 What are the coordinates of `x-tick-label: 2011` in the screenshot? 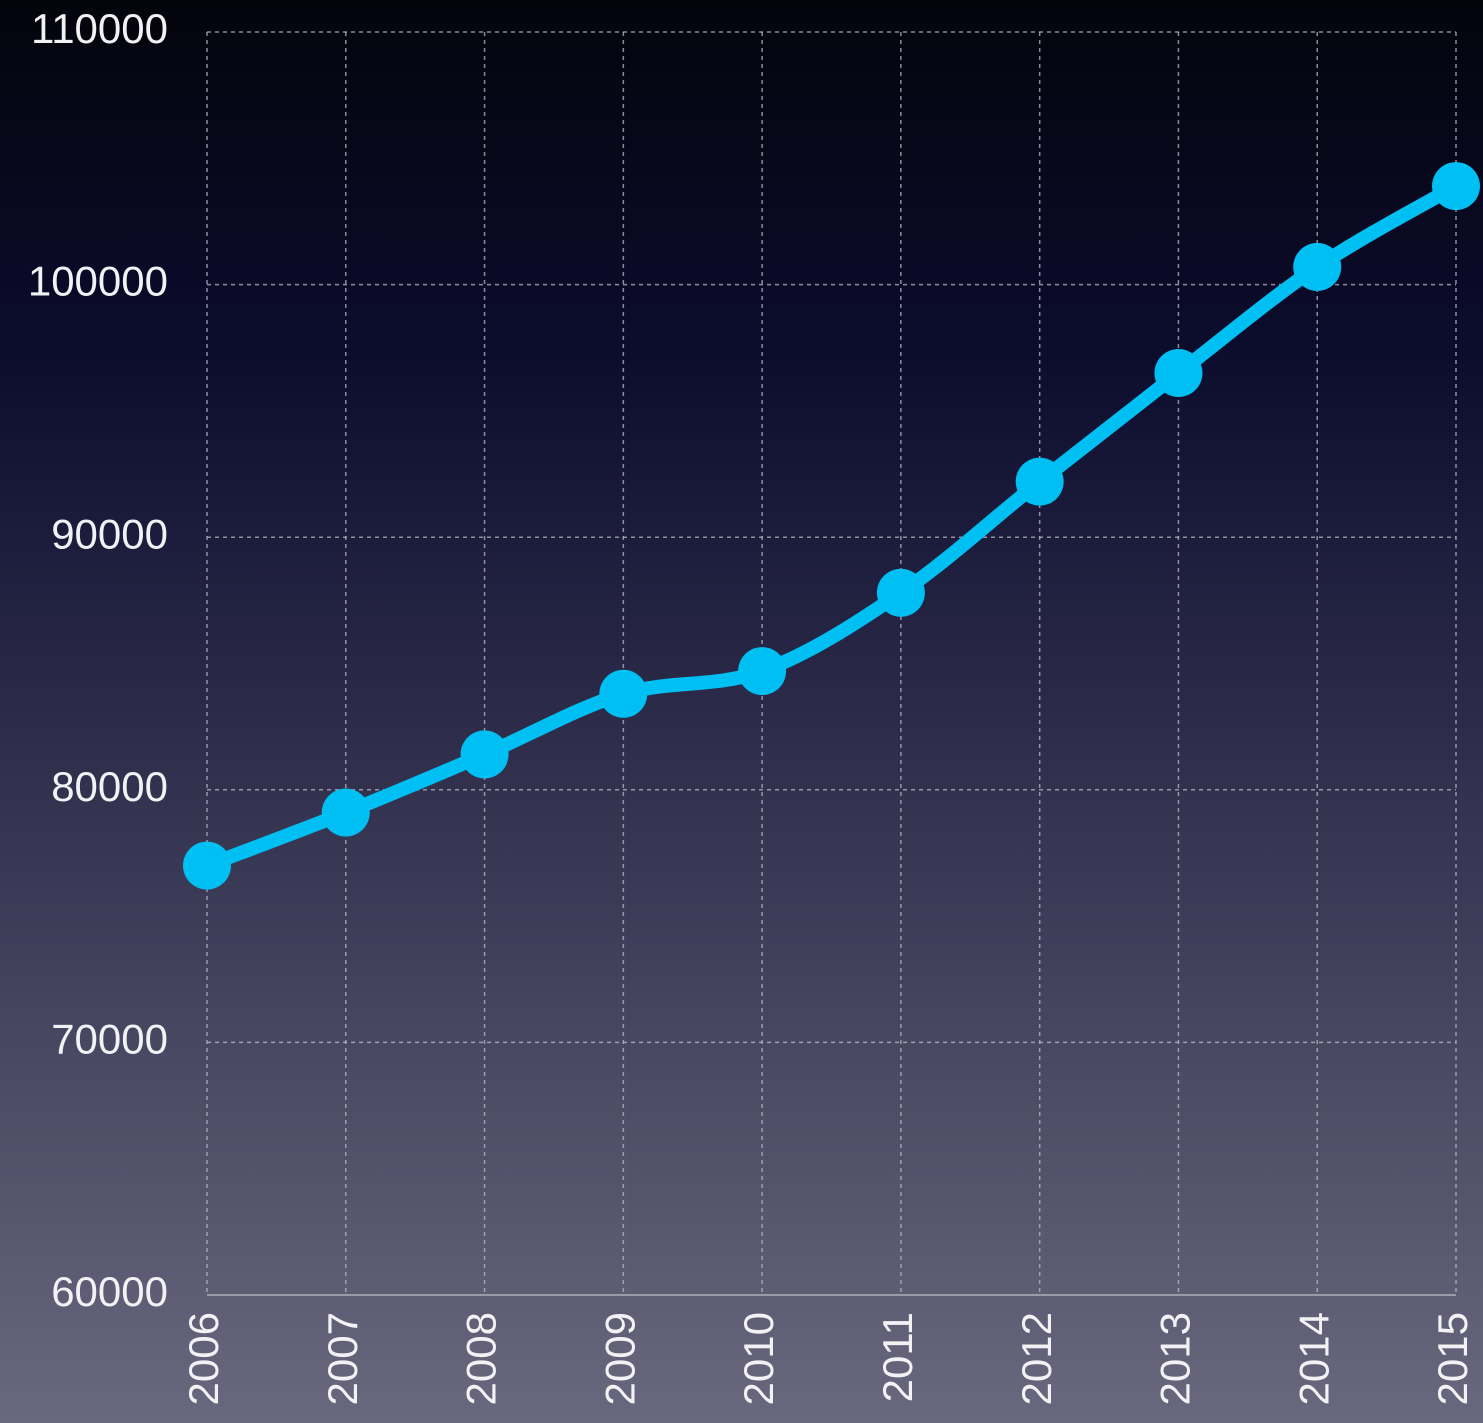 It's located at (897, 1357).